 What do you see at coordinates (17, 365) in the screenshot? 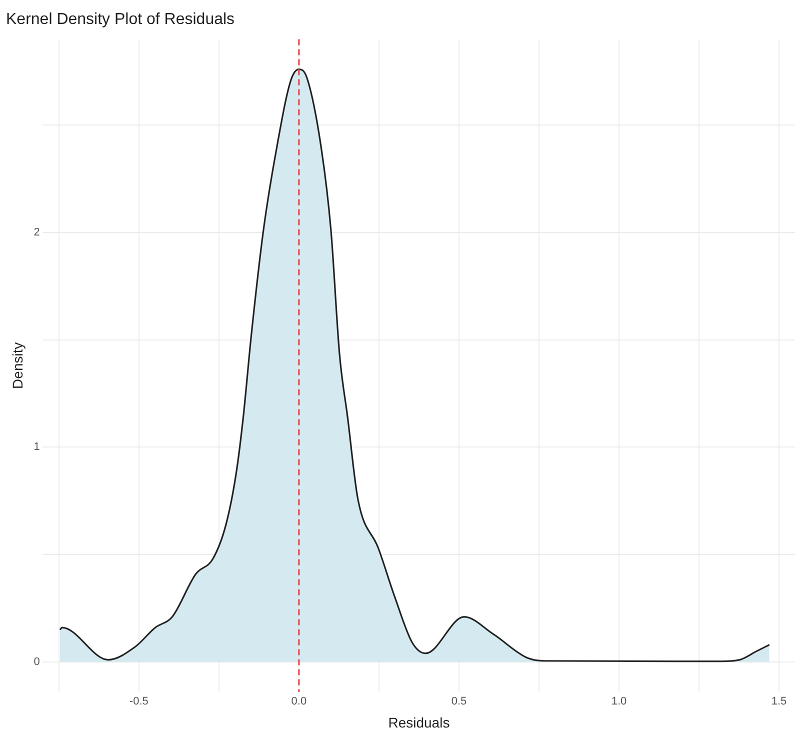
I see `y-axis-title: Density` at bounding box center [17, 365].